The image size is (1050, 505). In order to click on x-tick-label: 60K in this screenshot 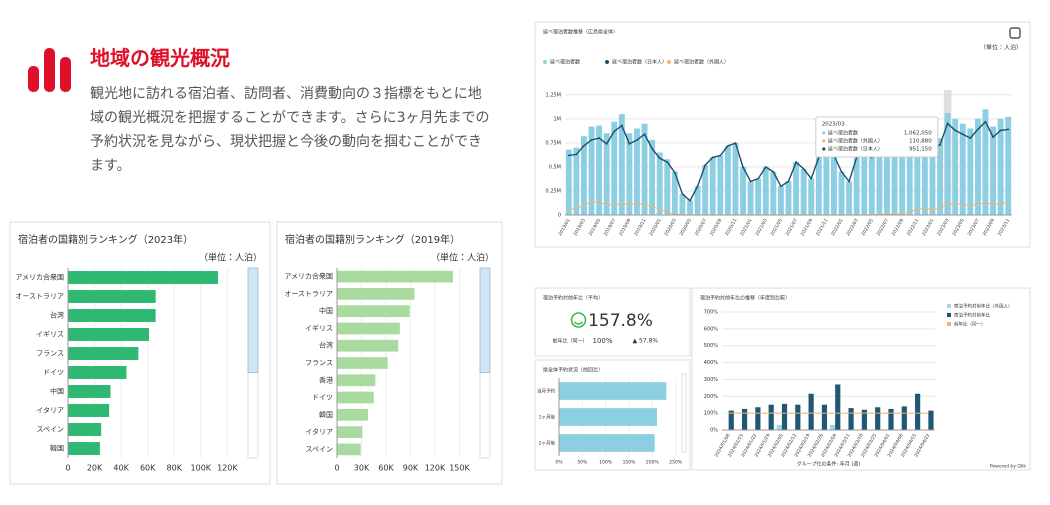, I will do `click(148, 468)`.